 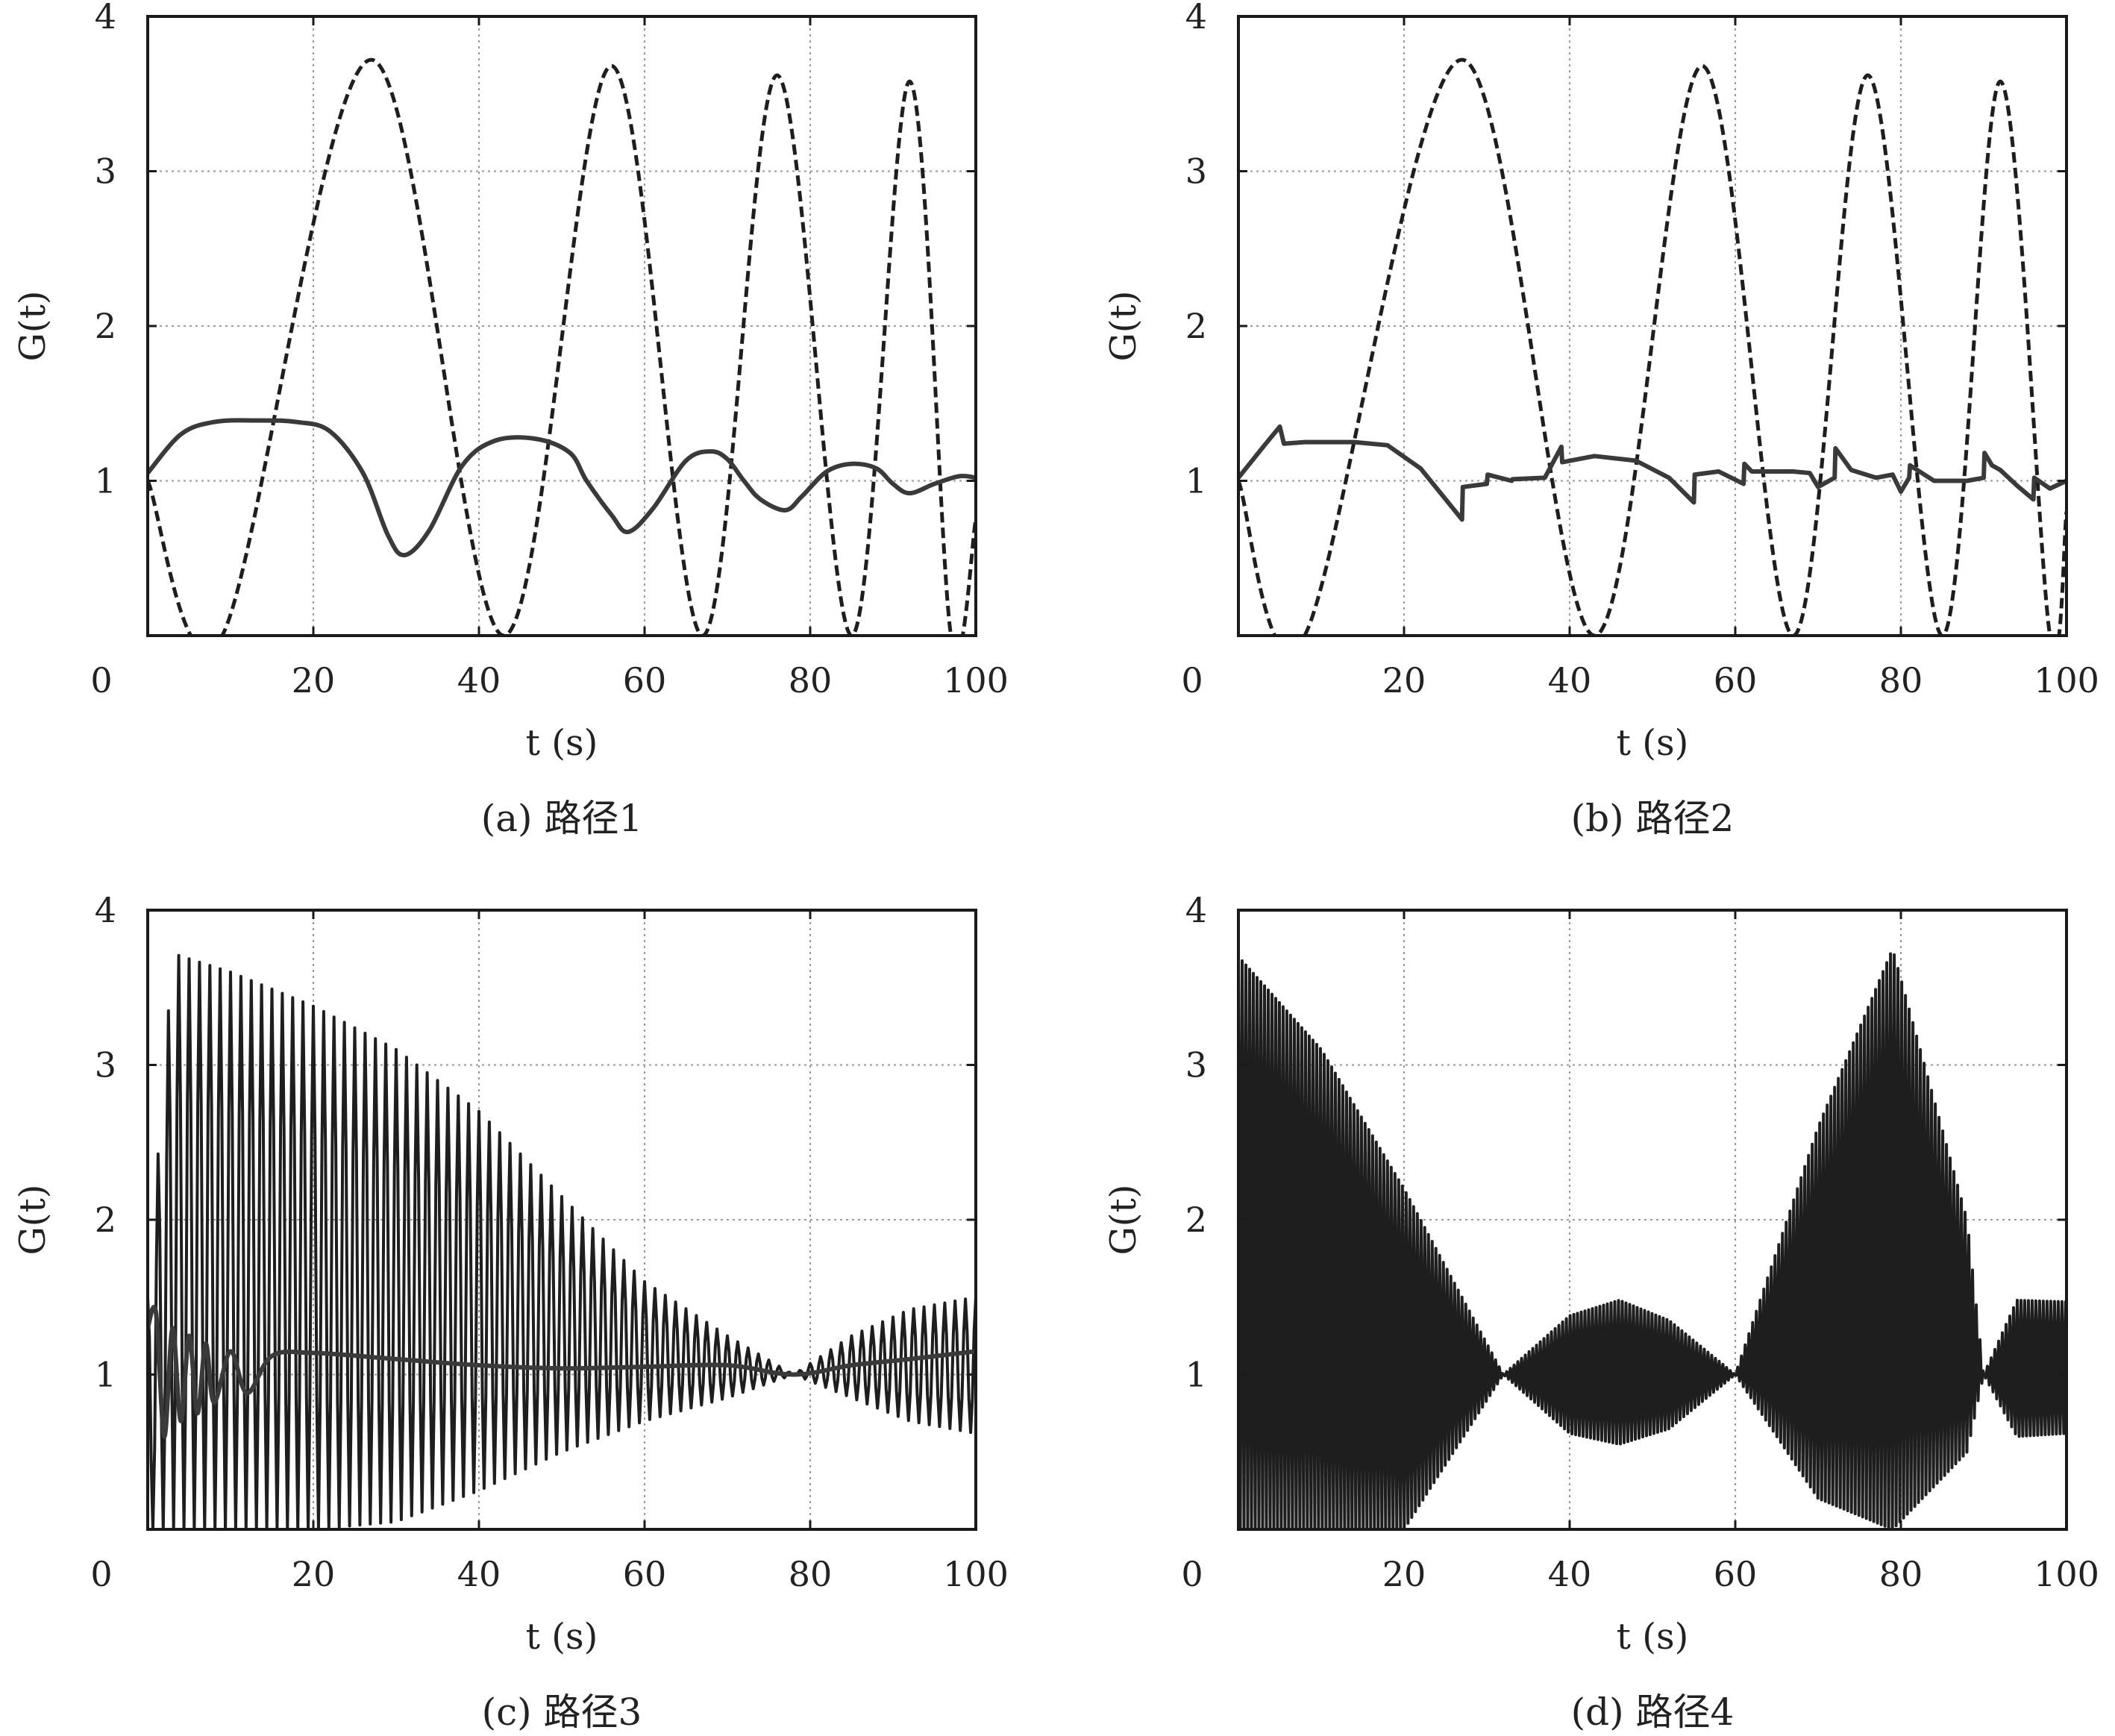 What do you see at coordinates (1653, 1712) in the screenshot?
I see `panel-caption: (d) 路径4` at bounding box center [1653, 1712].